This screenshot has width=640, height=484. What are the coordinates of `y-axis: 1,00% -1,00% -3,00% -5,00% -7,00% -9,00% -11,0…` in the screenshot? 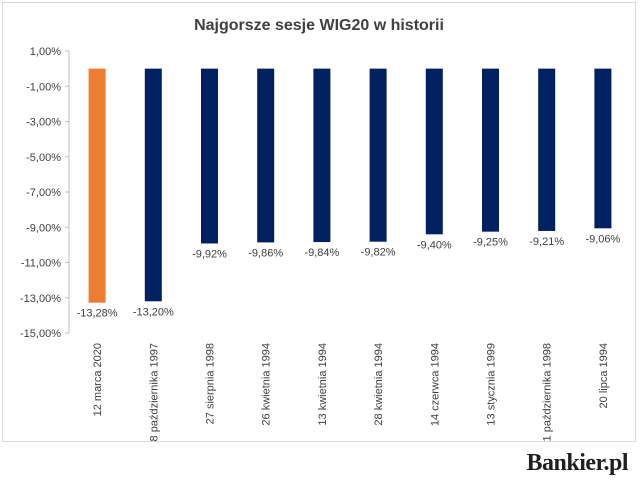 It's located at (45, 193).